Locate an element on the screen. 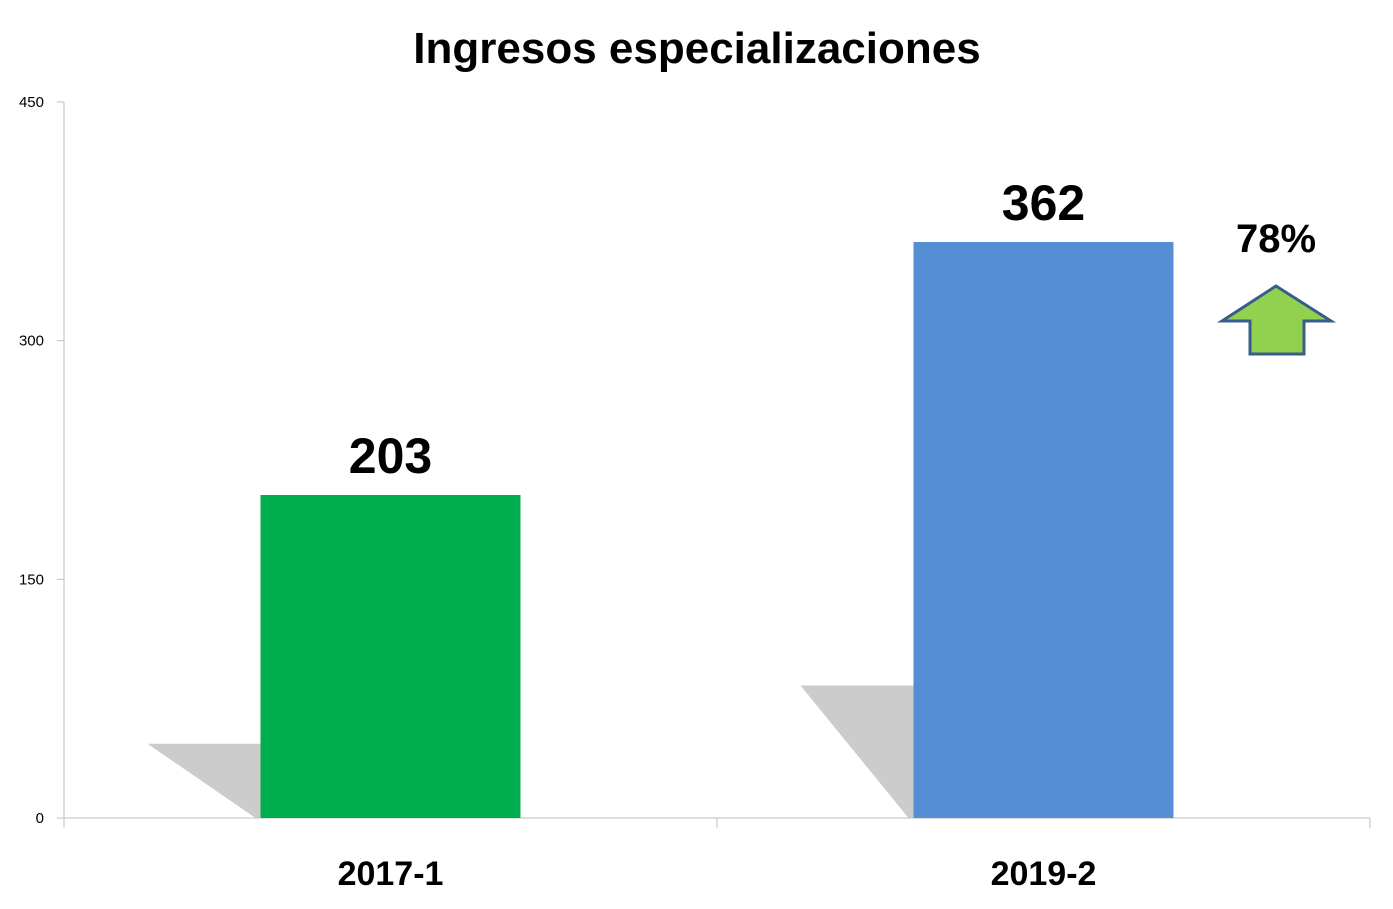 This screenshot has height=909, width=1393. growth-percent-label: 78% is located at coordinates (1276, 239).